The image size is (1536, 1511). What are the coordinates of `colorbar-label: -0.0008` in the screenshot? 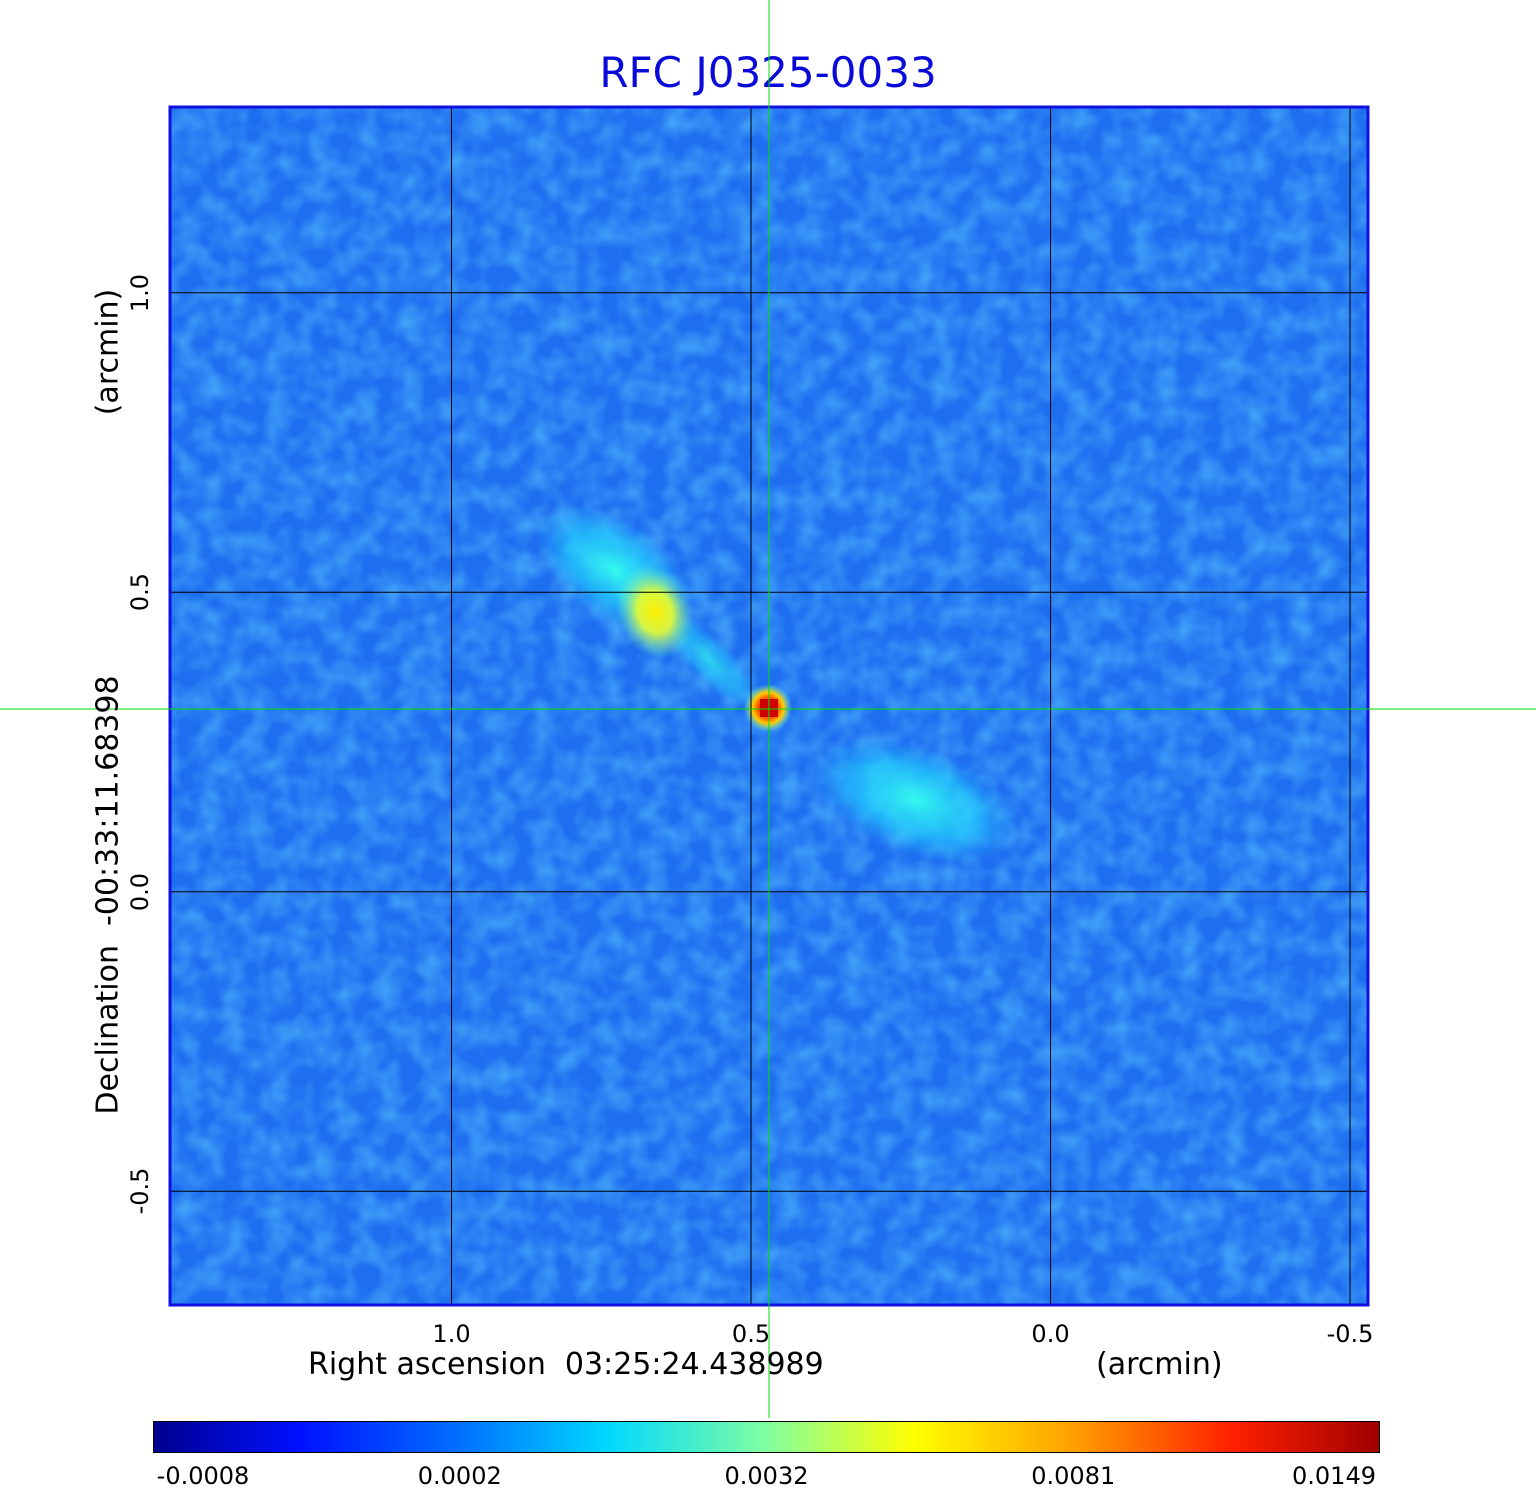 It's located at (203, 1476).